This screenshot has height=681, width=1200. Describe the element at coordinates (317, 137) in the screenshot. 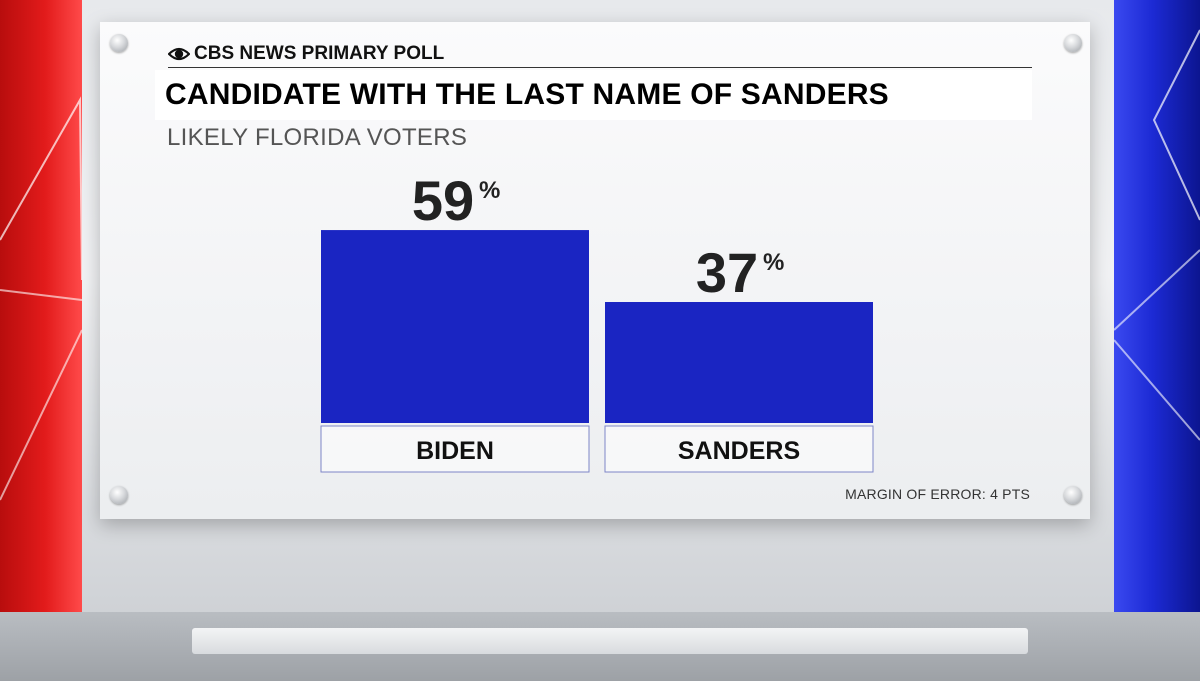

I see `chart-subtitle: LIKELY FLORIDA VOTERS` at that location.